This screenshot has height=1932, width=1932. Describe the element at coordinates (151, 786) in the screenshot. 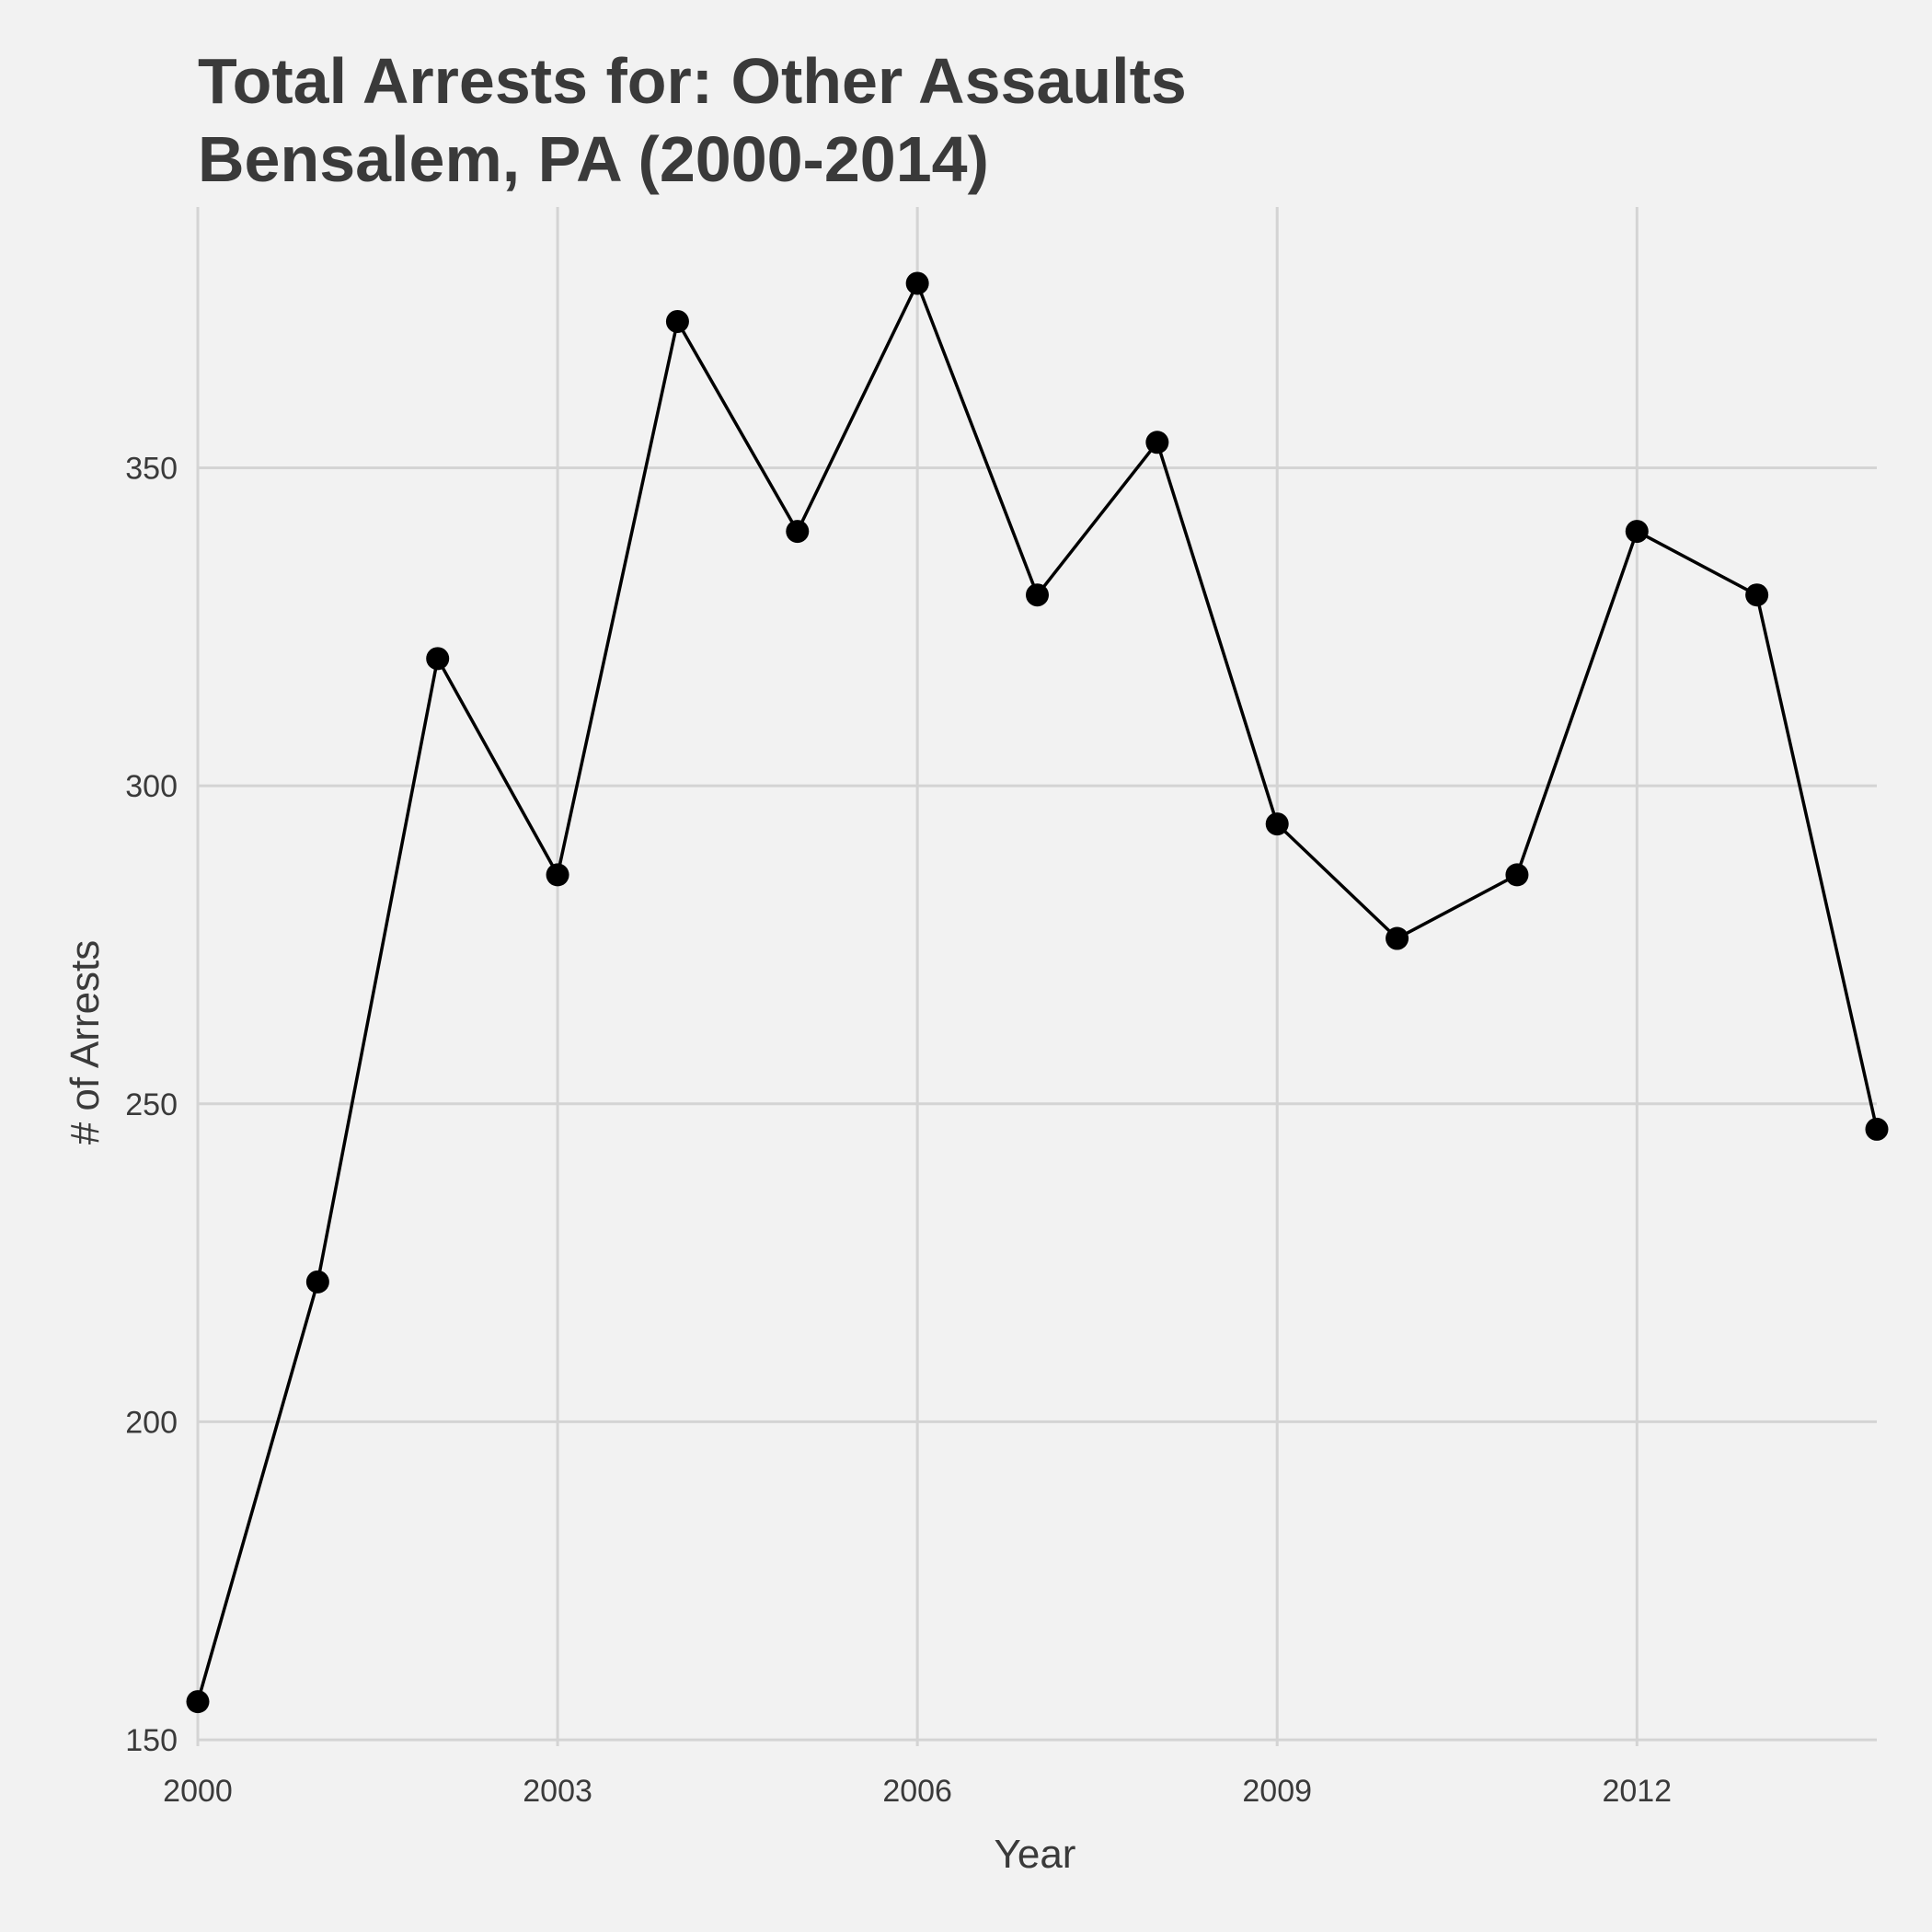

I see `y-tick-label: 300` at that location.